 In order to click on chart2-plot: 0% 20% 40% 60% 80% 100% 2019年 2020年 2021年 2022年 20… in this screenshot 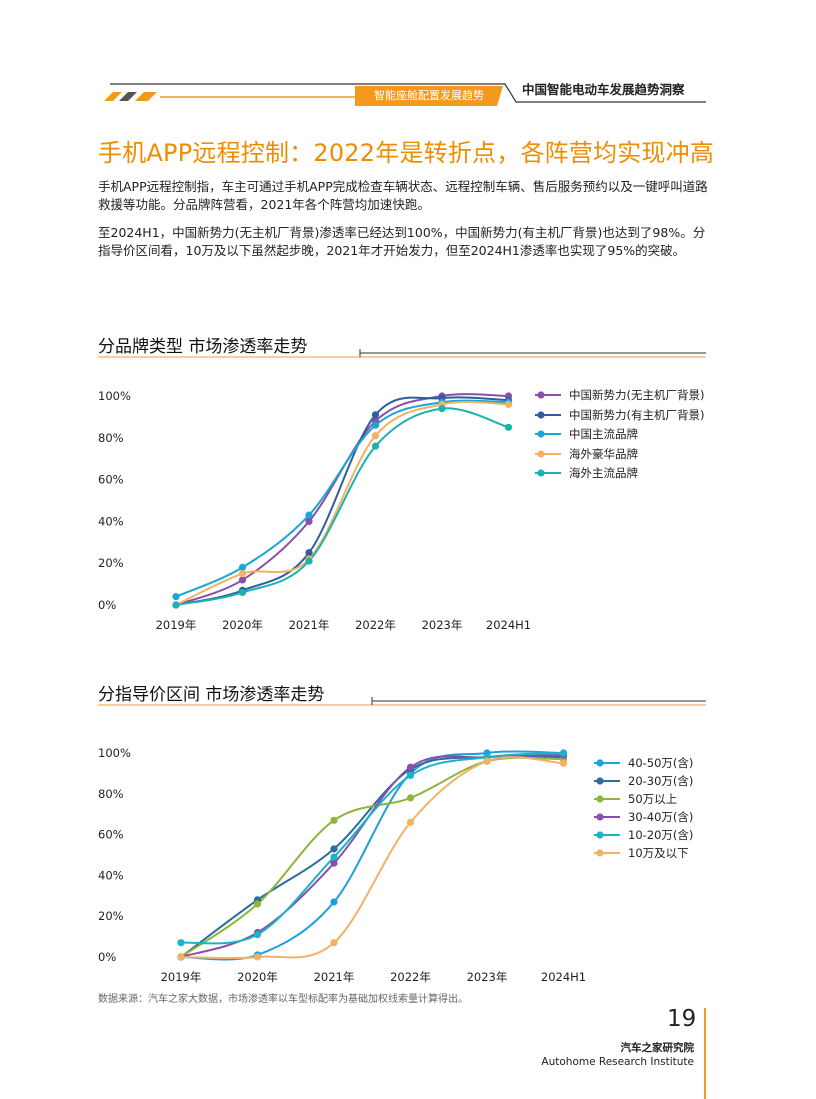, I will do `click(342, 865)`.